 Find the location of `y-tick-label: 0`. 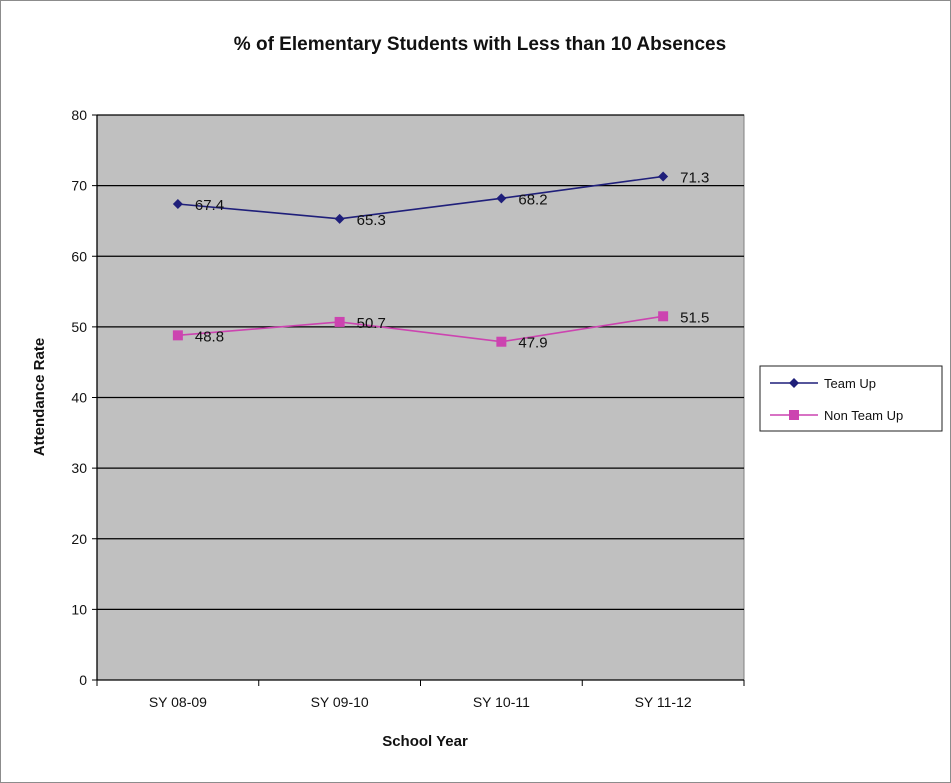

y-tick-label: 0 is located at coordinates (83, 680).